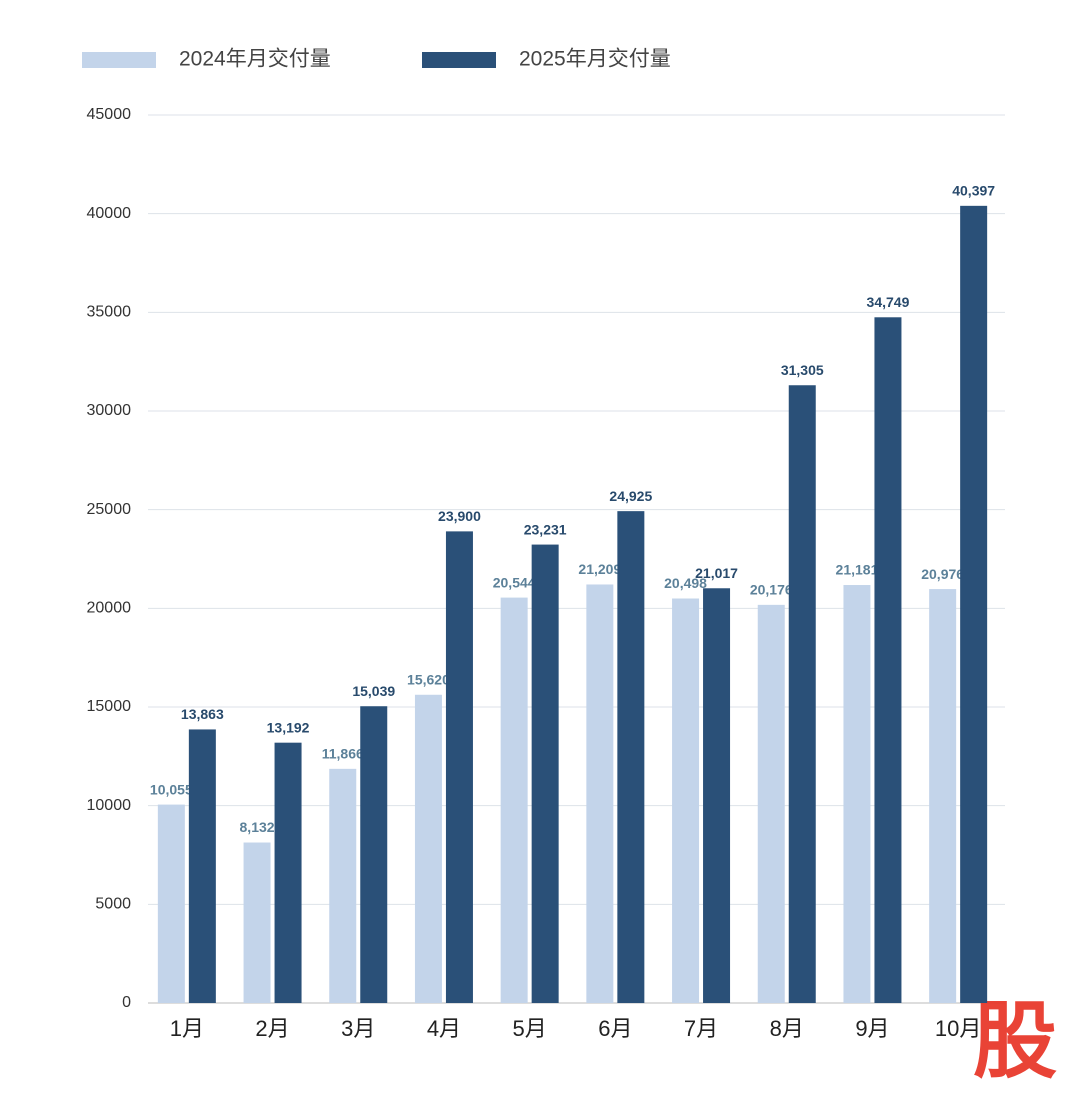 Image resolution: width=1080 pixels, height=1103 pixels. Describe the element at coordinates (787, 1028) in the screenshot. I see `x-tick-label: 8月` at that location.